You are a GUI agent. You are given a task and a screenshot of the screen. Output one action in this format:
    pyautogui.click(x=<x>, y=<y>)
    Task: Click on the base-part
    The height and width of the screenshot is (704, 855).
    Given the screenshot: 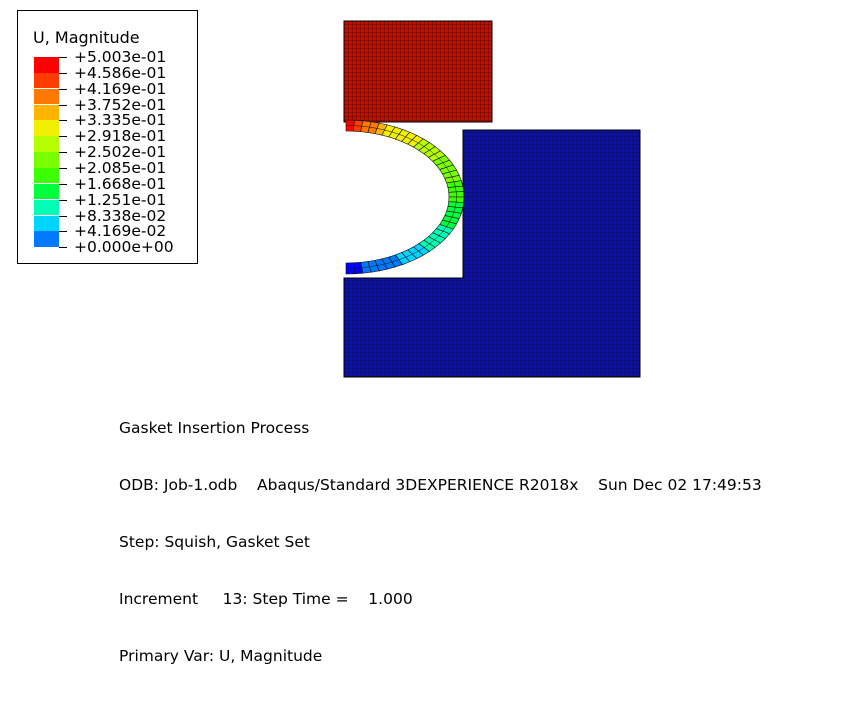 What is the action you would take?
    pyautogui.click(x=492, y=253)
    